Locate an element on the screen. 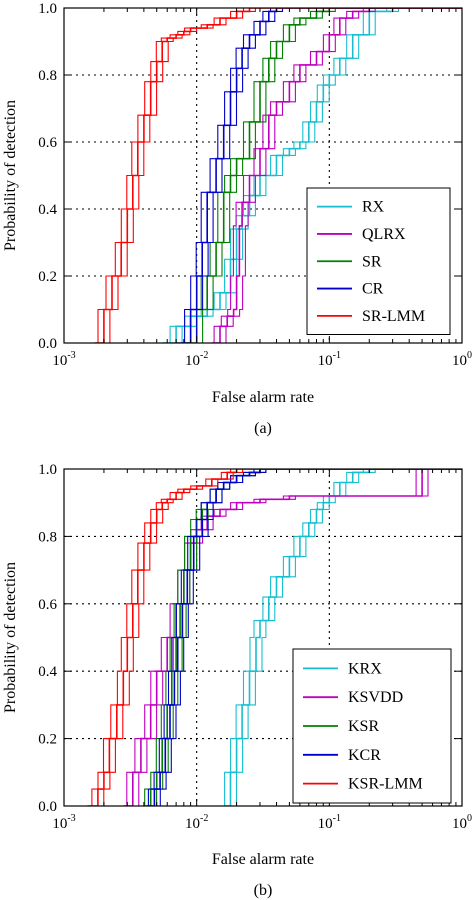 The image size is (474, 900). legend-label: KCR is located at coordinates (364, 755).